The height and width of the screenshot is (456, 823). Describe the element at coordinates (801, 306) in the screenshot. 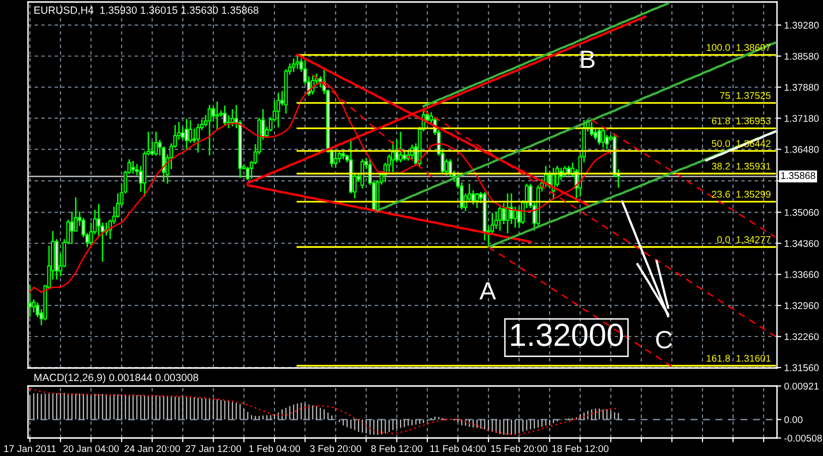

I see `y-tick-label: 1.32960` at that location.